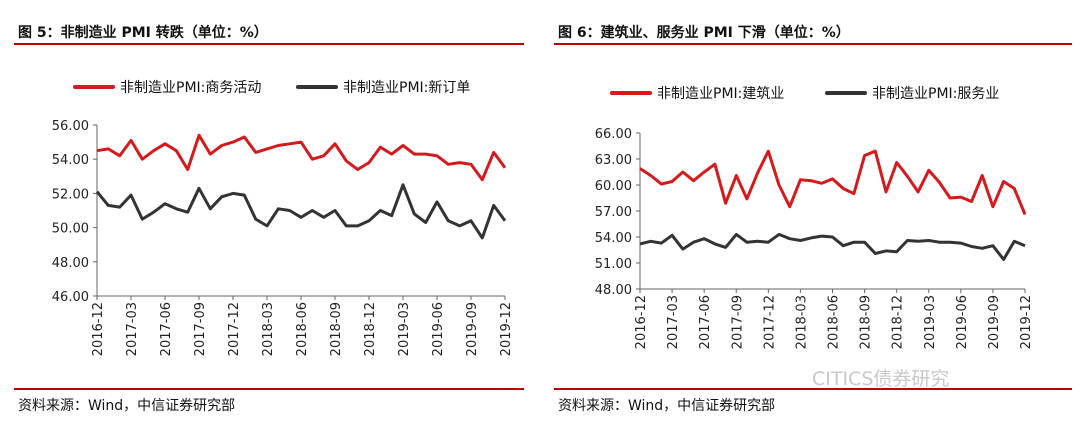 This screenshot has width=1080, height=426. What do you see at coordinates (613, 186) in the screenshot?
I see `y-tick-label: 60.00` at bounding box center [613, 186].